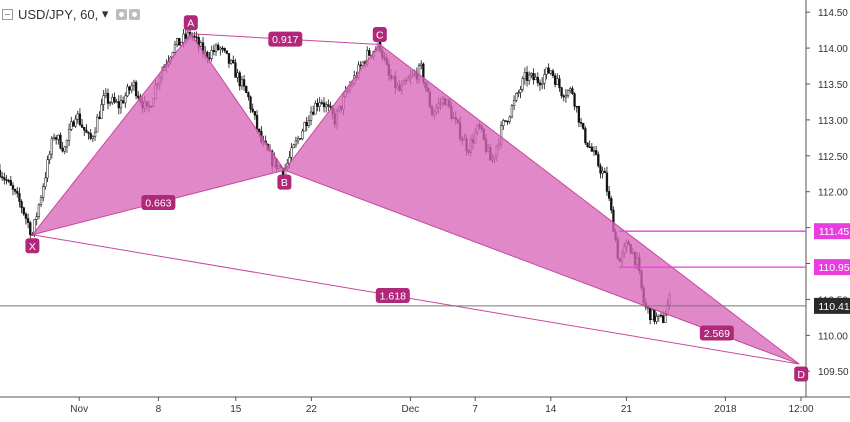 This screenshot has width=850, height=422. Describe the element at coordinates (87, 14) in the screenshot. I see `interval-label: 60` at that location.